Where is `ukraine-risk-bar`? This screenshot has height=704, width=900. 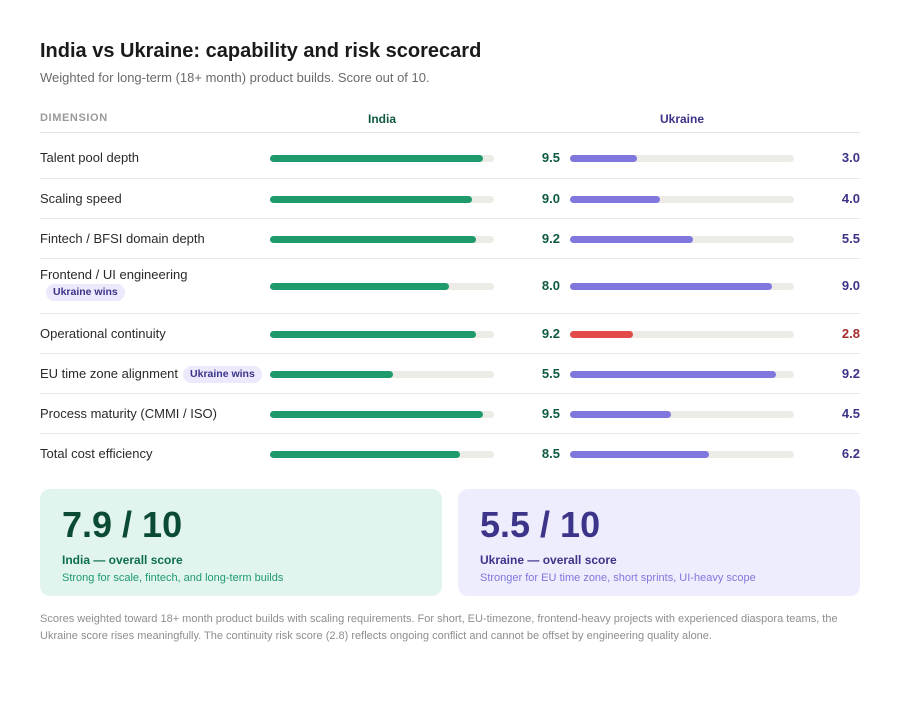
ukraine-risk-bar is located at coordinates (601, 334).